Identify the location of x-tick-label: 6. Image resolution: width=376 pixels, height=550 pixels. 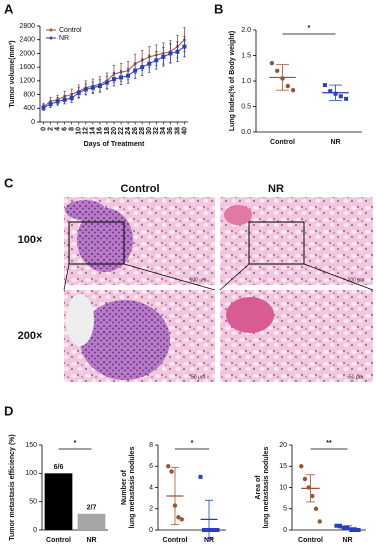
(65, 129).